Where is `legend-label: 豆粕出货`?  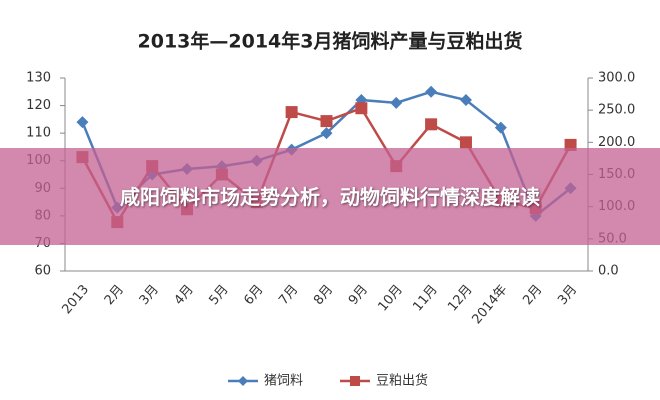 legend-label: 豆粕出货 is located at coordinates (402, 381).